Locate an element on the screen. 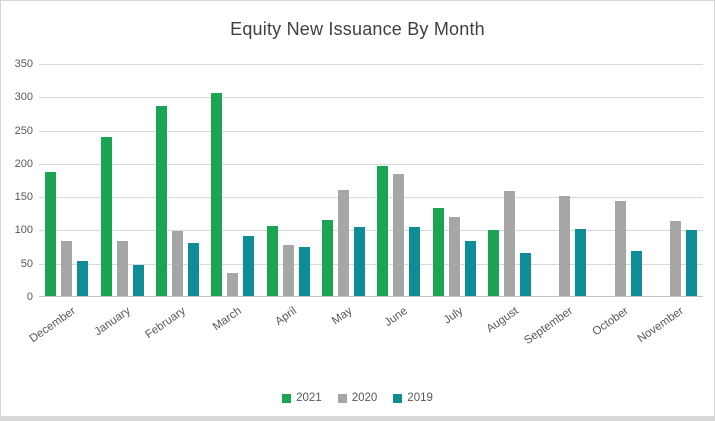 The image size is (715, 421). y-tick-label-350: 350 is located at coordinates (23, 64).